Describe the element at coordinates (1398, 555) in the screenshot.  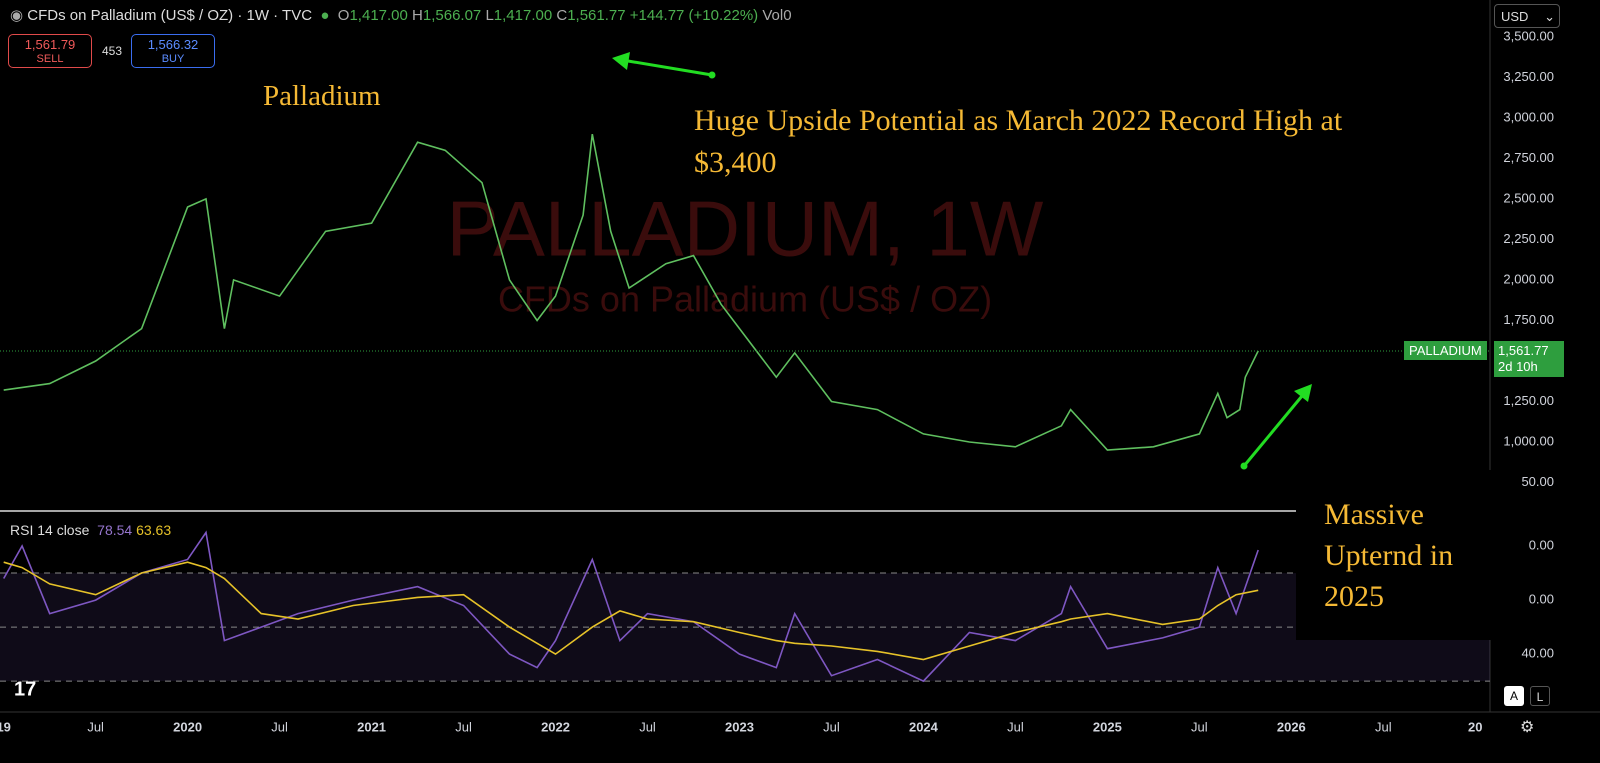
I see `annotation: Massive Upternd in 2025` at that location.